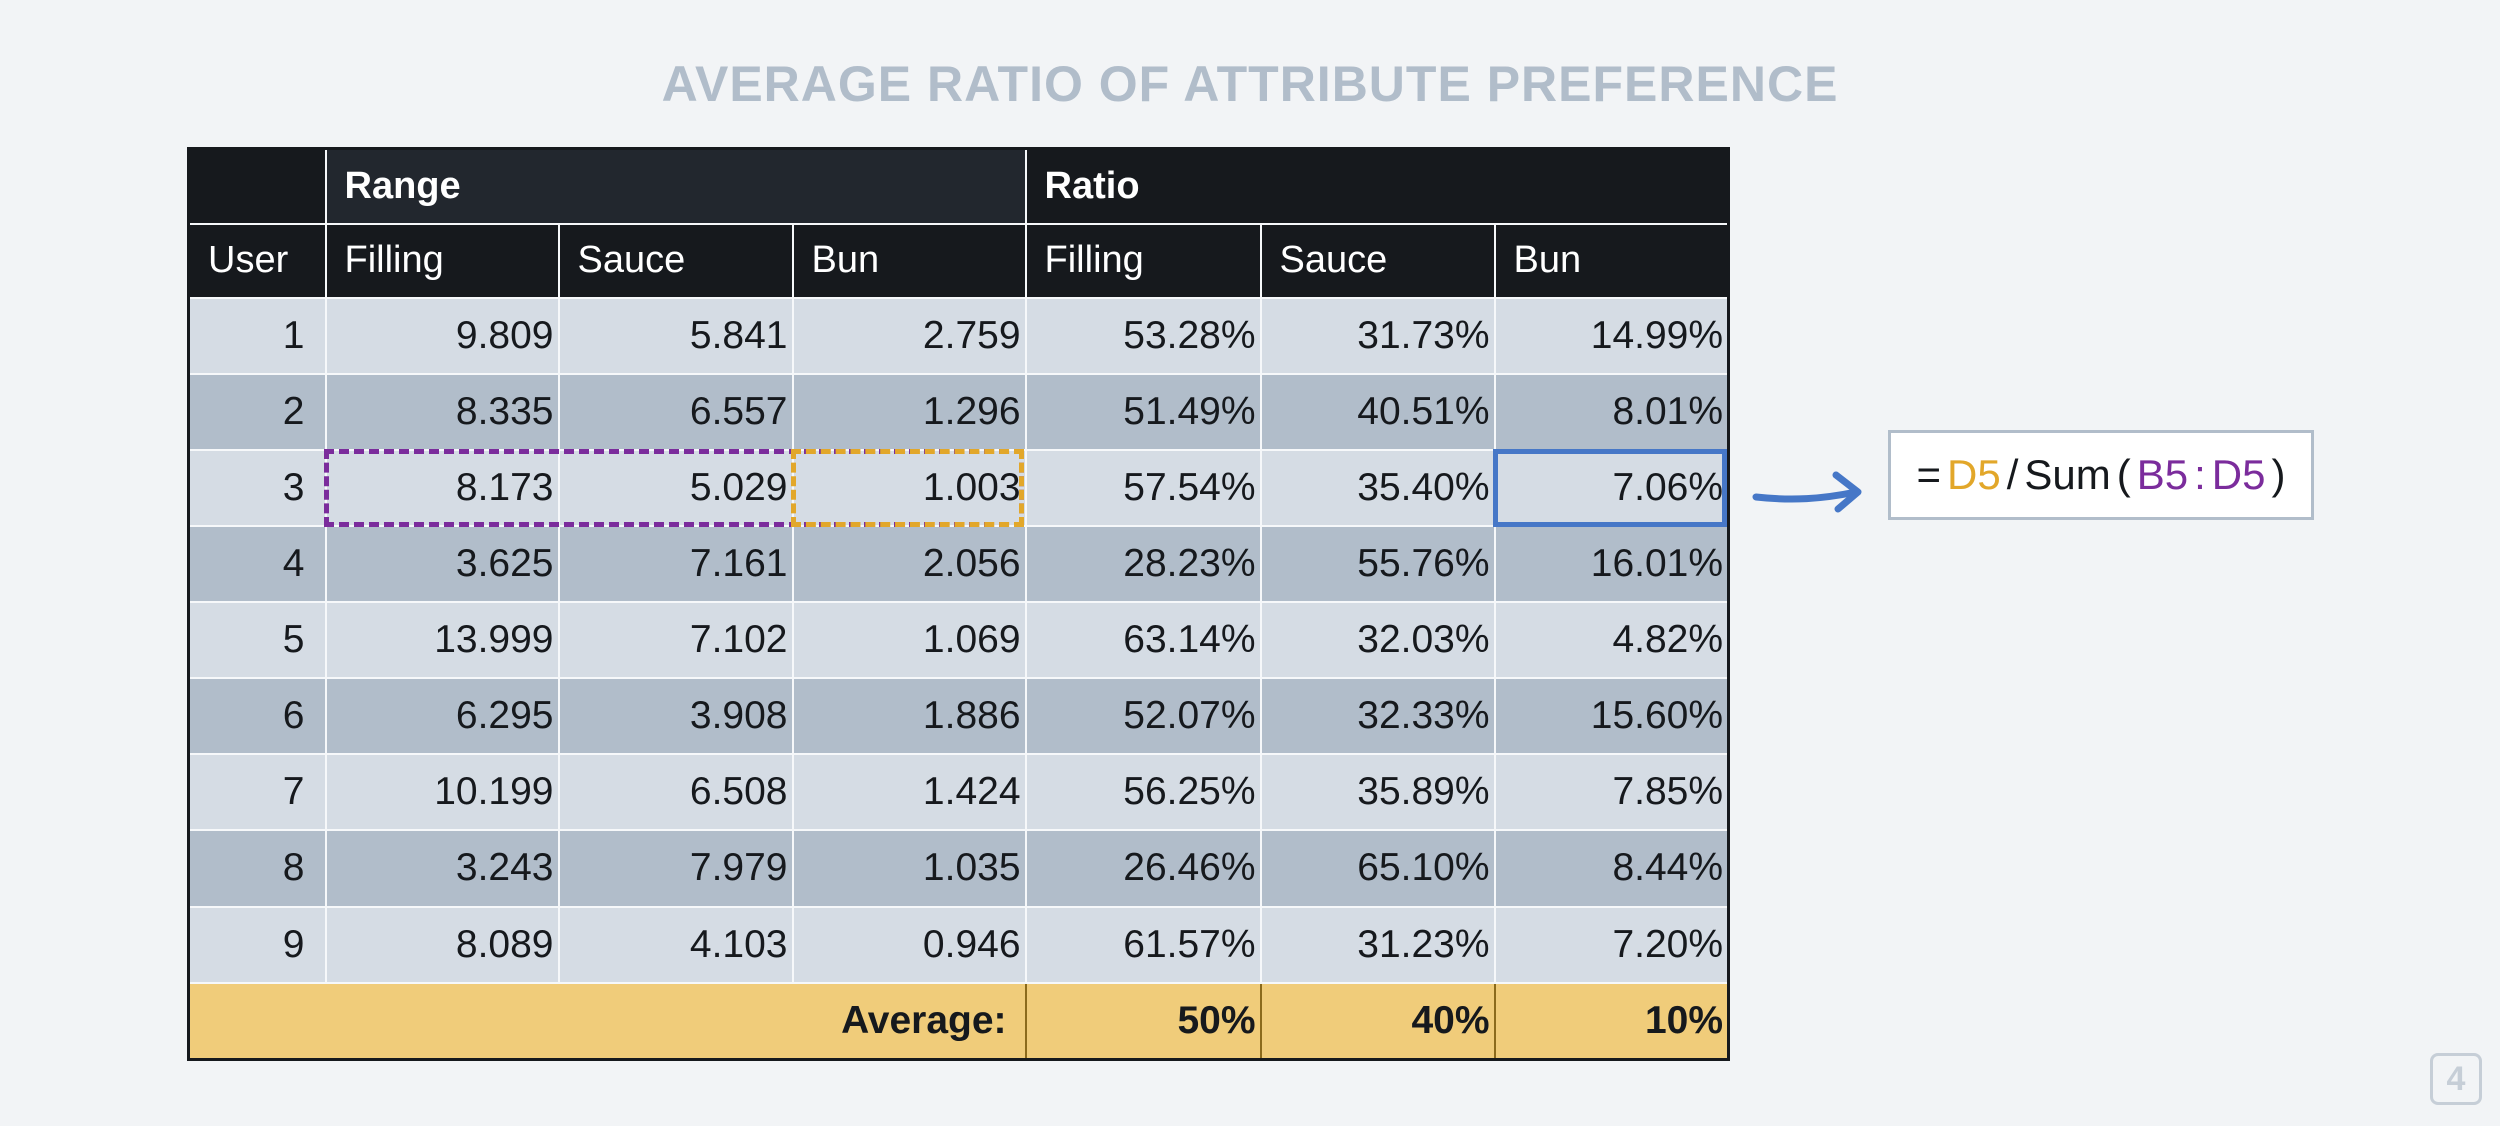 The height and width of the screenshot is (1126, 2500). Describe the element at coordinates (1143, 944) in the screenshot. I see `table-cell: 61.57%` at that location.